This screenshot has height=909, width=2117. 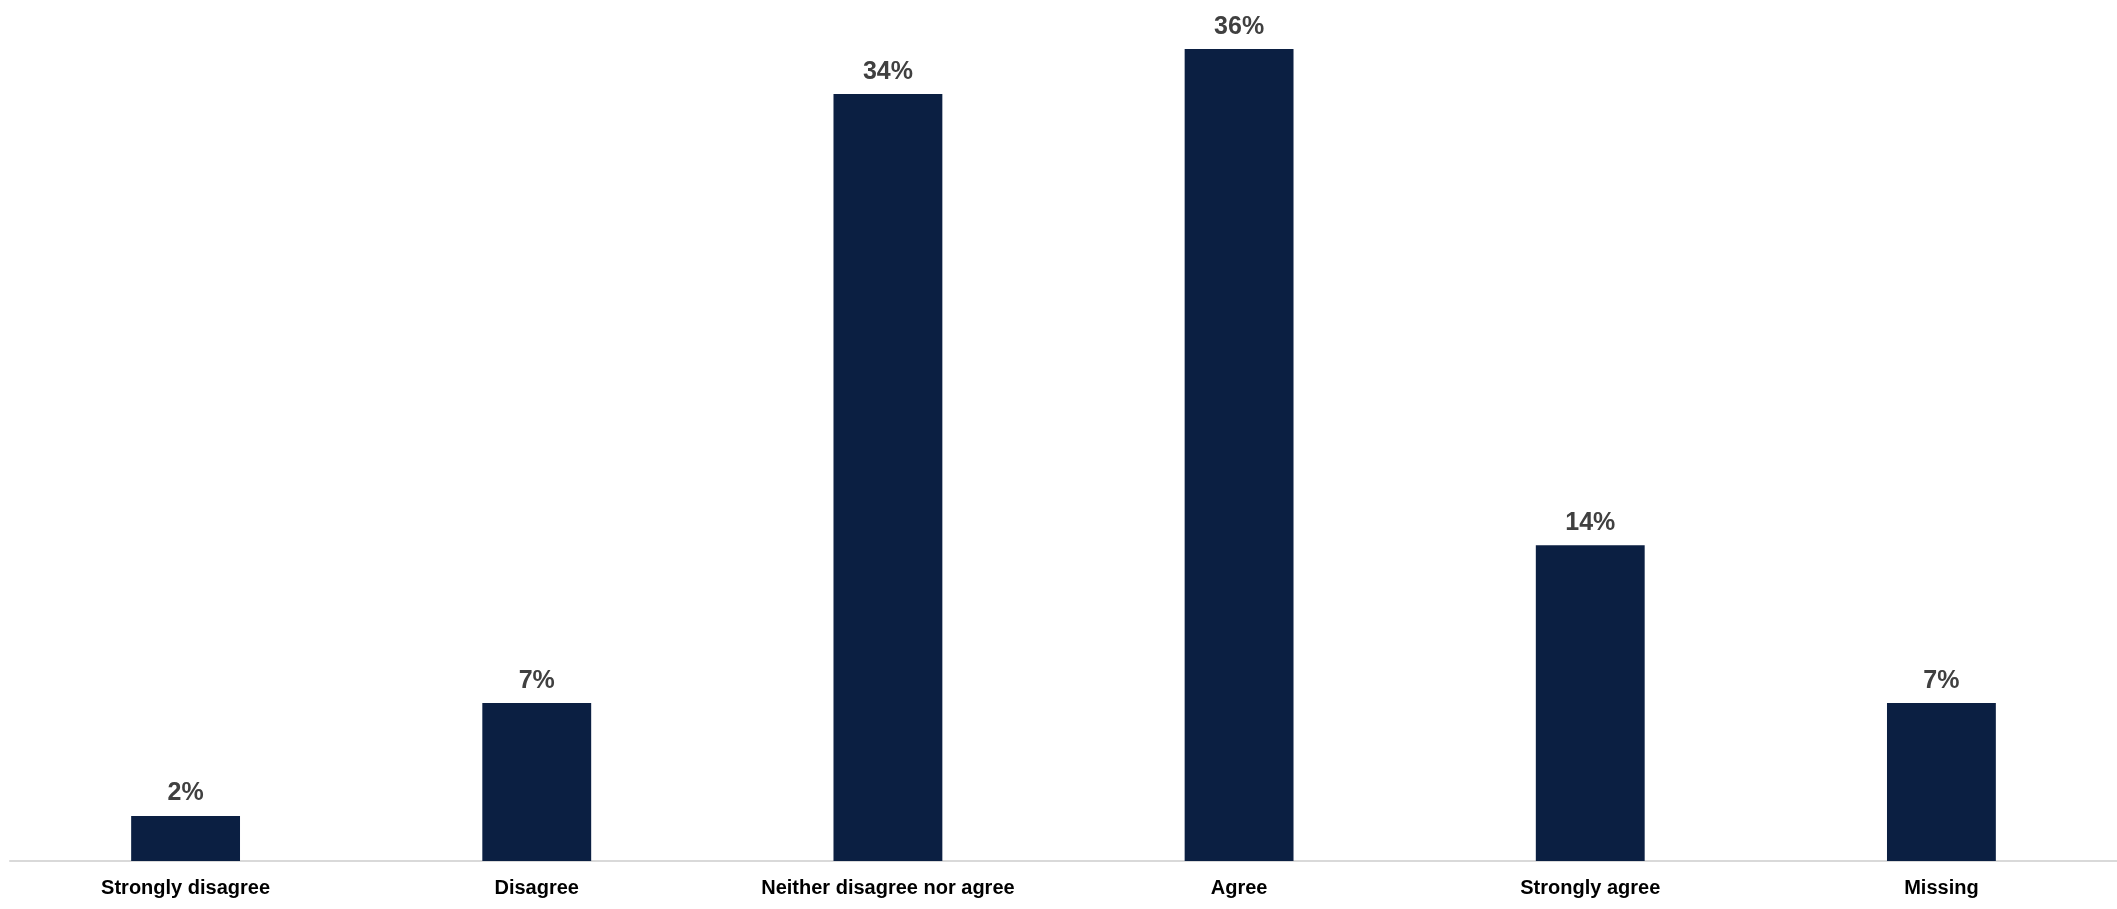 What do you see at coordinates (185, 791) in the screenshot?
I see `data-label: 2%` at bounding box center [185, 791].